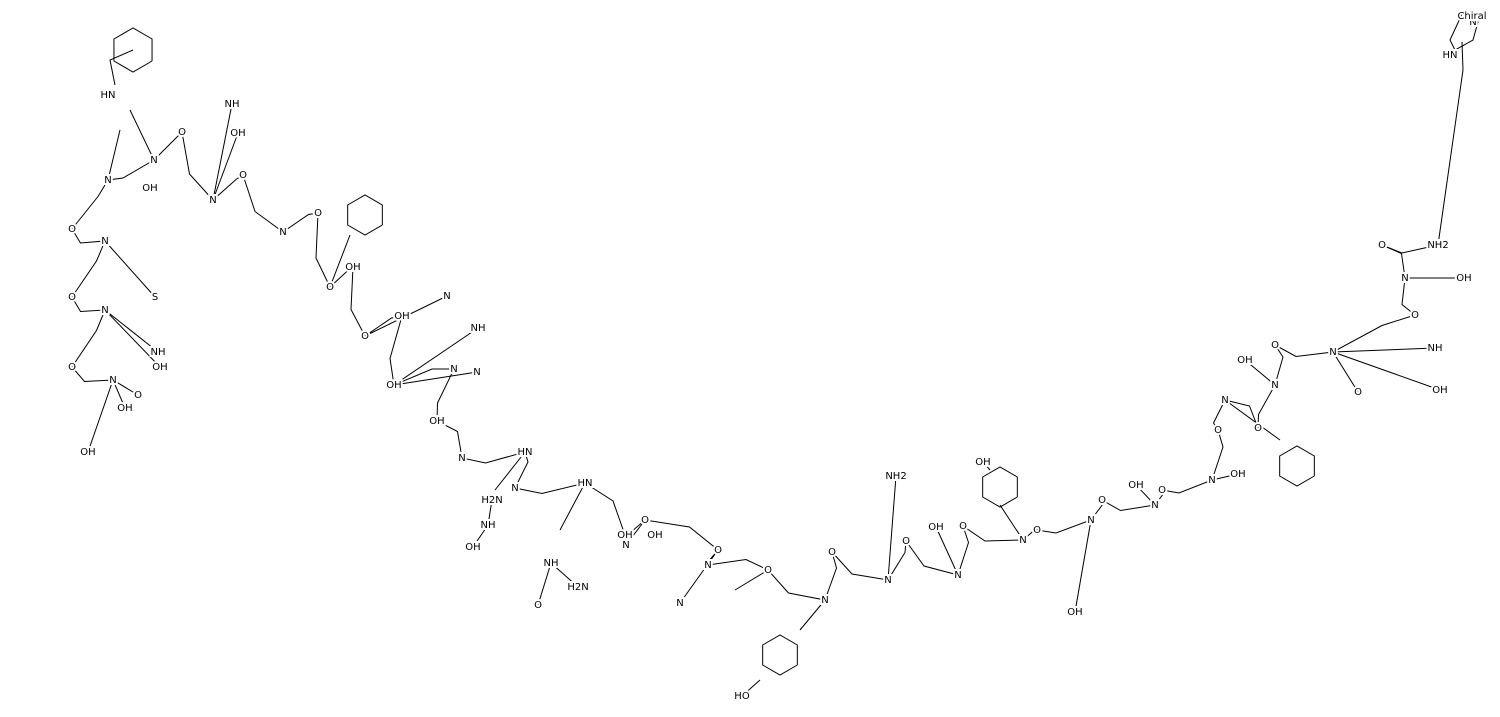 This screenshot has width=1500, height=717. What do you see at coordinates (742, 696) in the screenshot?
I see `atom-label: HO` at bounding box center [742, 696].